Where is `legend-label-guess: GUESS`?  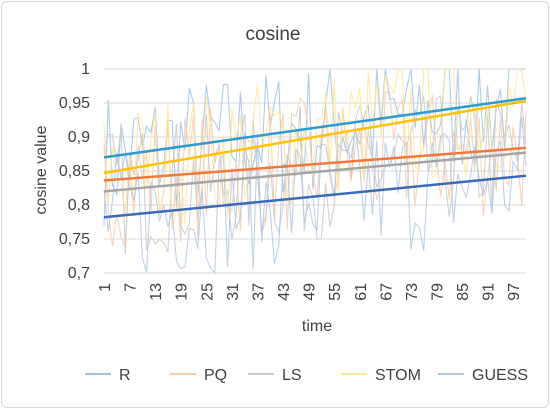
legend-label-guess: GUESS is located at coordinates (500, 375).